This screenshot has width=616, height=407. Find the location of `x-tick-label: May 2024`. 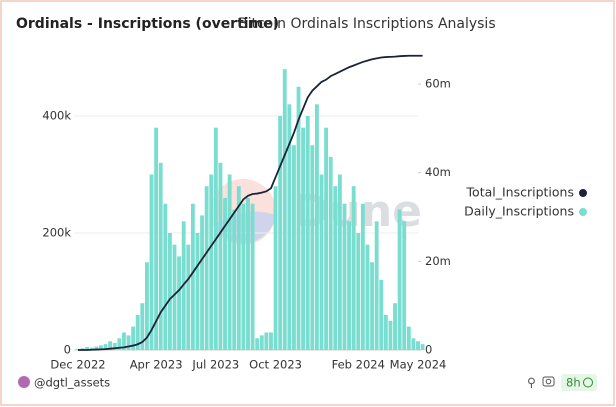

x-tick-label: May 2024 is located at coordinates (418, 365).